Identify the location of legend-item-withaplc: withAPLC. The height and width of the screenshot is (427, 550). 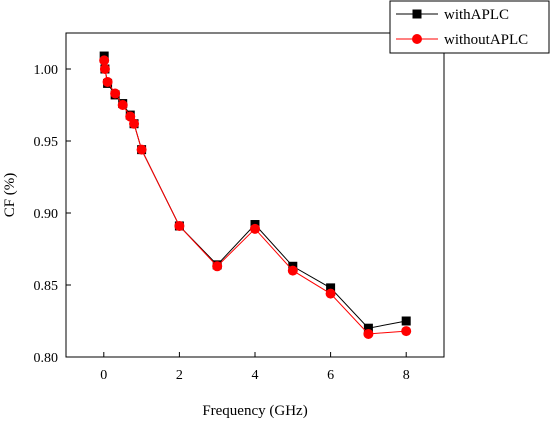
(452, 15).